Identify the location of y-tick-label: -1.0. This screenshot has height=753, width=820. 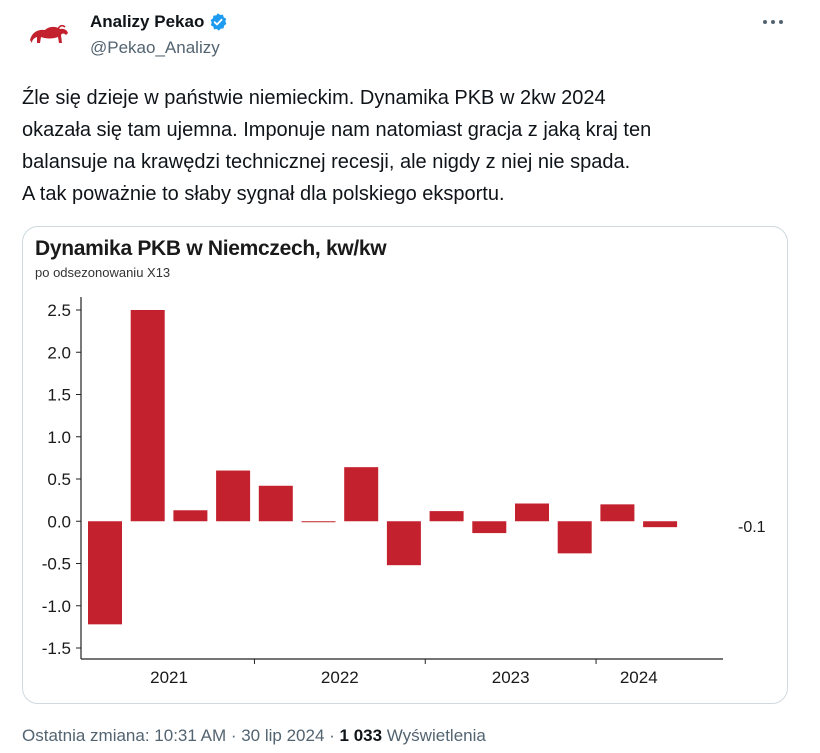
(56, 606).